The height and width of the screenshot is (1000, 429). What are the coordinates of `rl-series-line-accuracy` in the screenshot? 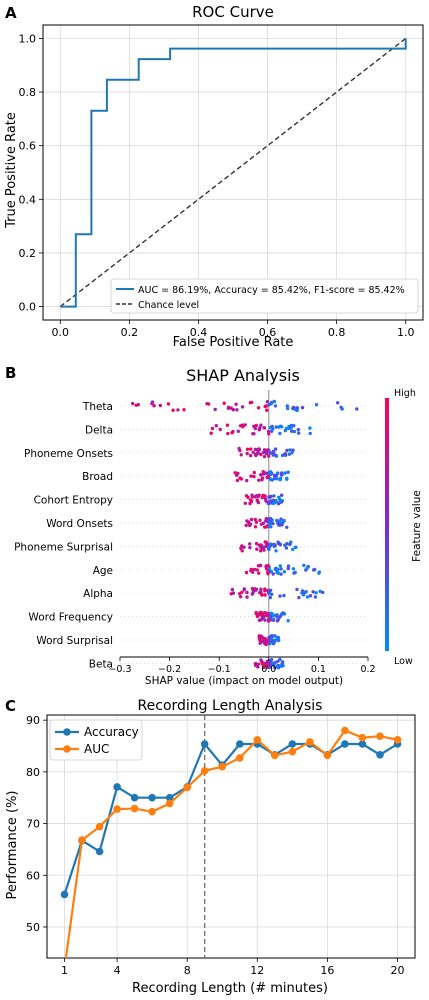 It's located at (231, 818).